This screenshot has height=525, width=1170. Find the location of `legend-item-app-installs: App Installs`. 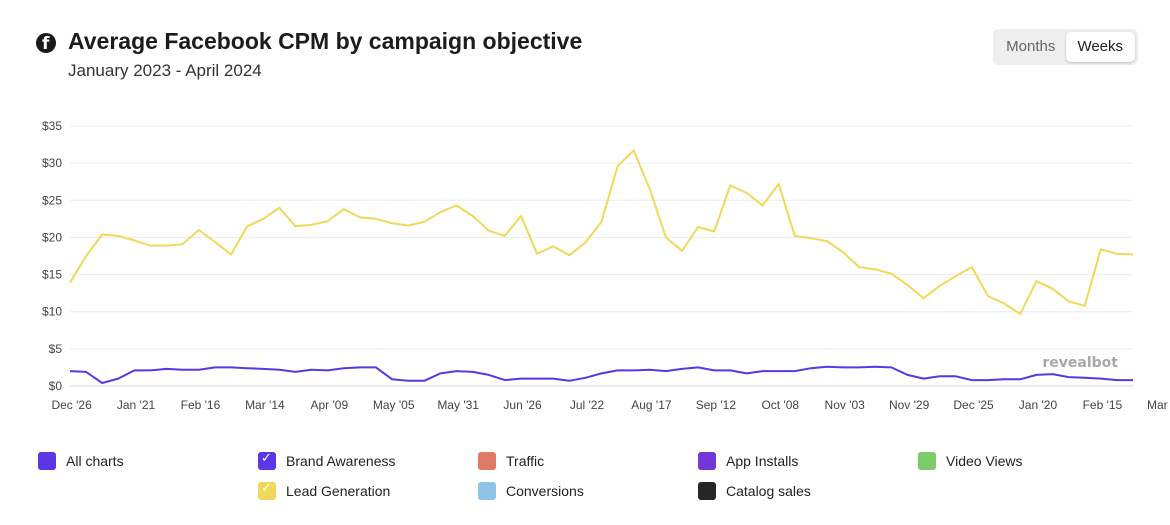

legend-item-app-installs: App Installs is located at coordinates (748, 461).